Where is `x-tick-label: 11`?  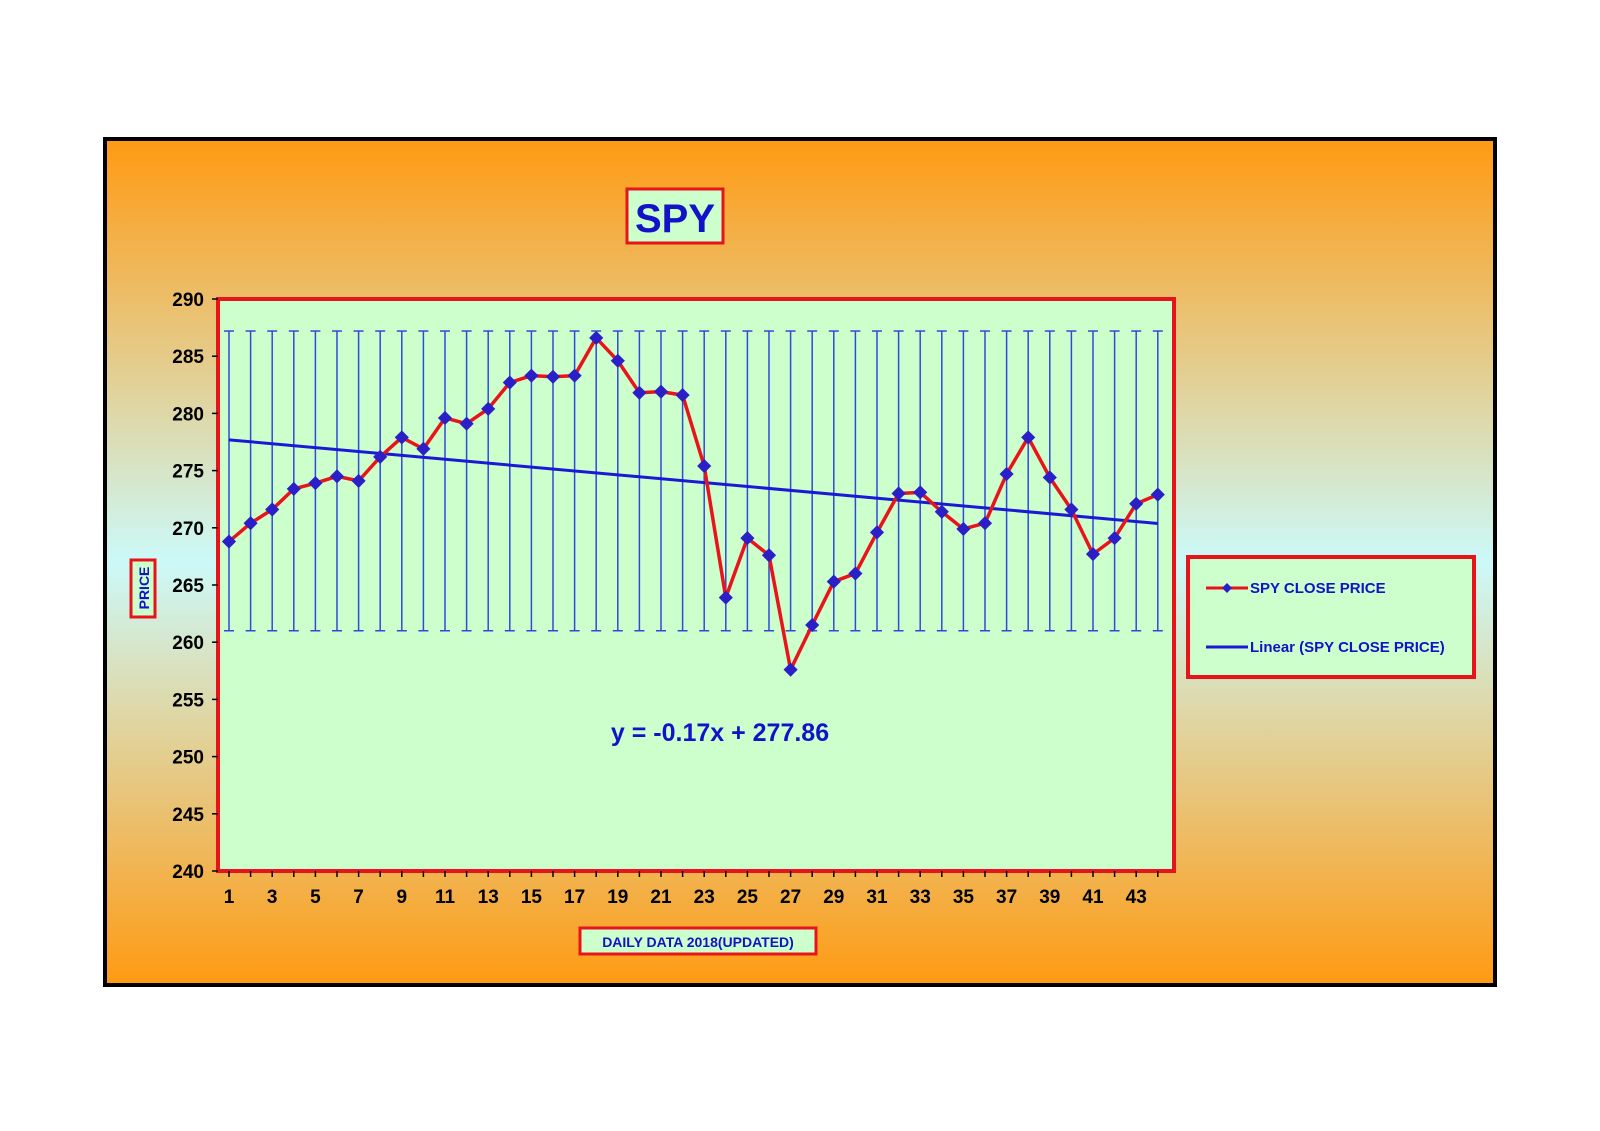
x-tick-label: 11 is located at coordinates (445, 897).